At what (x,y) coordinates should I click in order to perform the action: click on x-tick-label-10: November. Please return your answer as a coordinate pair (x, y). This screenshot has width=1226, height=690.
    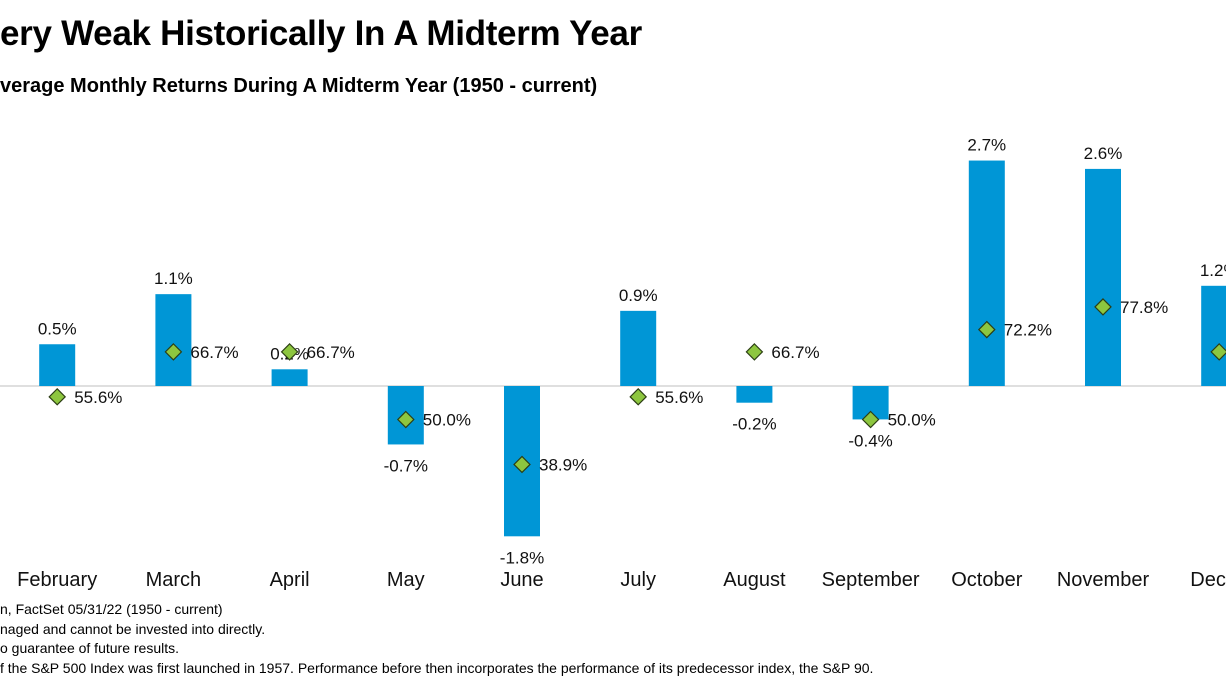
    Looking at the image, I should click on (1103, 580).